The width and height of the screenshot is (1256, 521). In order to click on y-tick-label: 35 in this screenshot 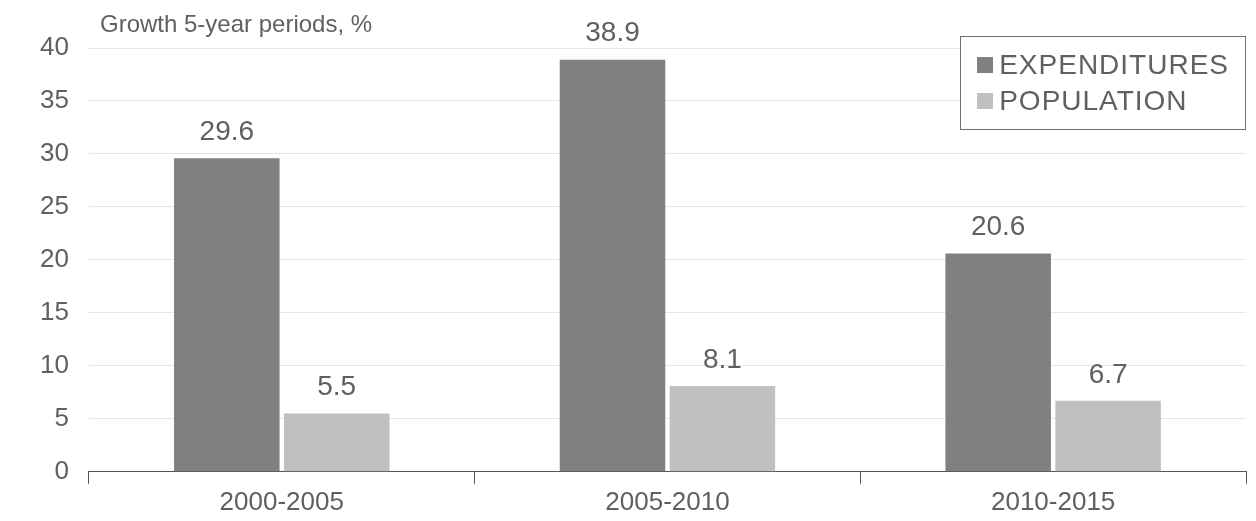, I will do `click(54, 99)`.